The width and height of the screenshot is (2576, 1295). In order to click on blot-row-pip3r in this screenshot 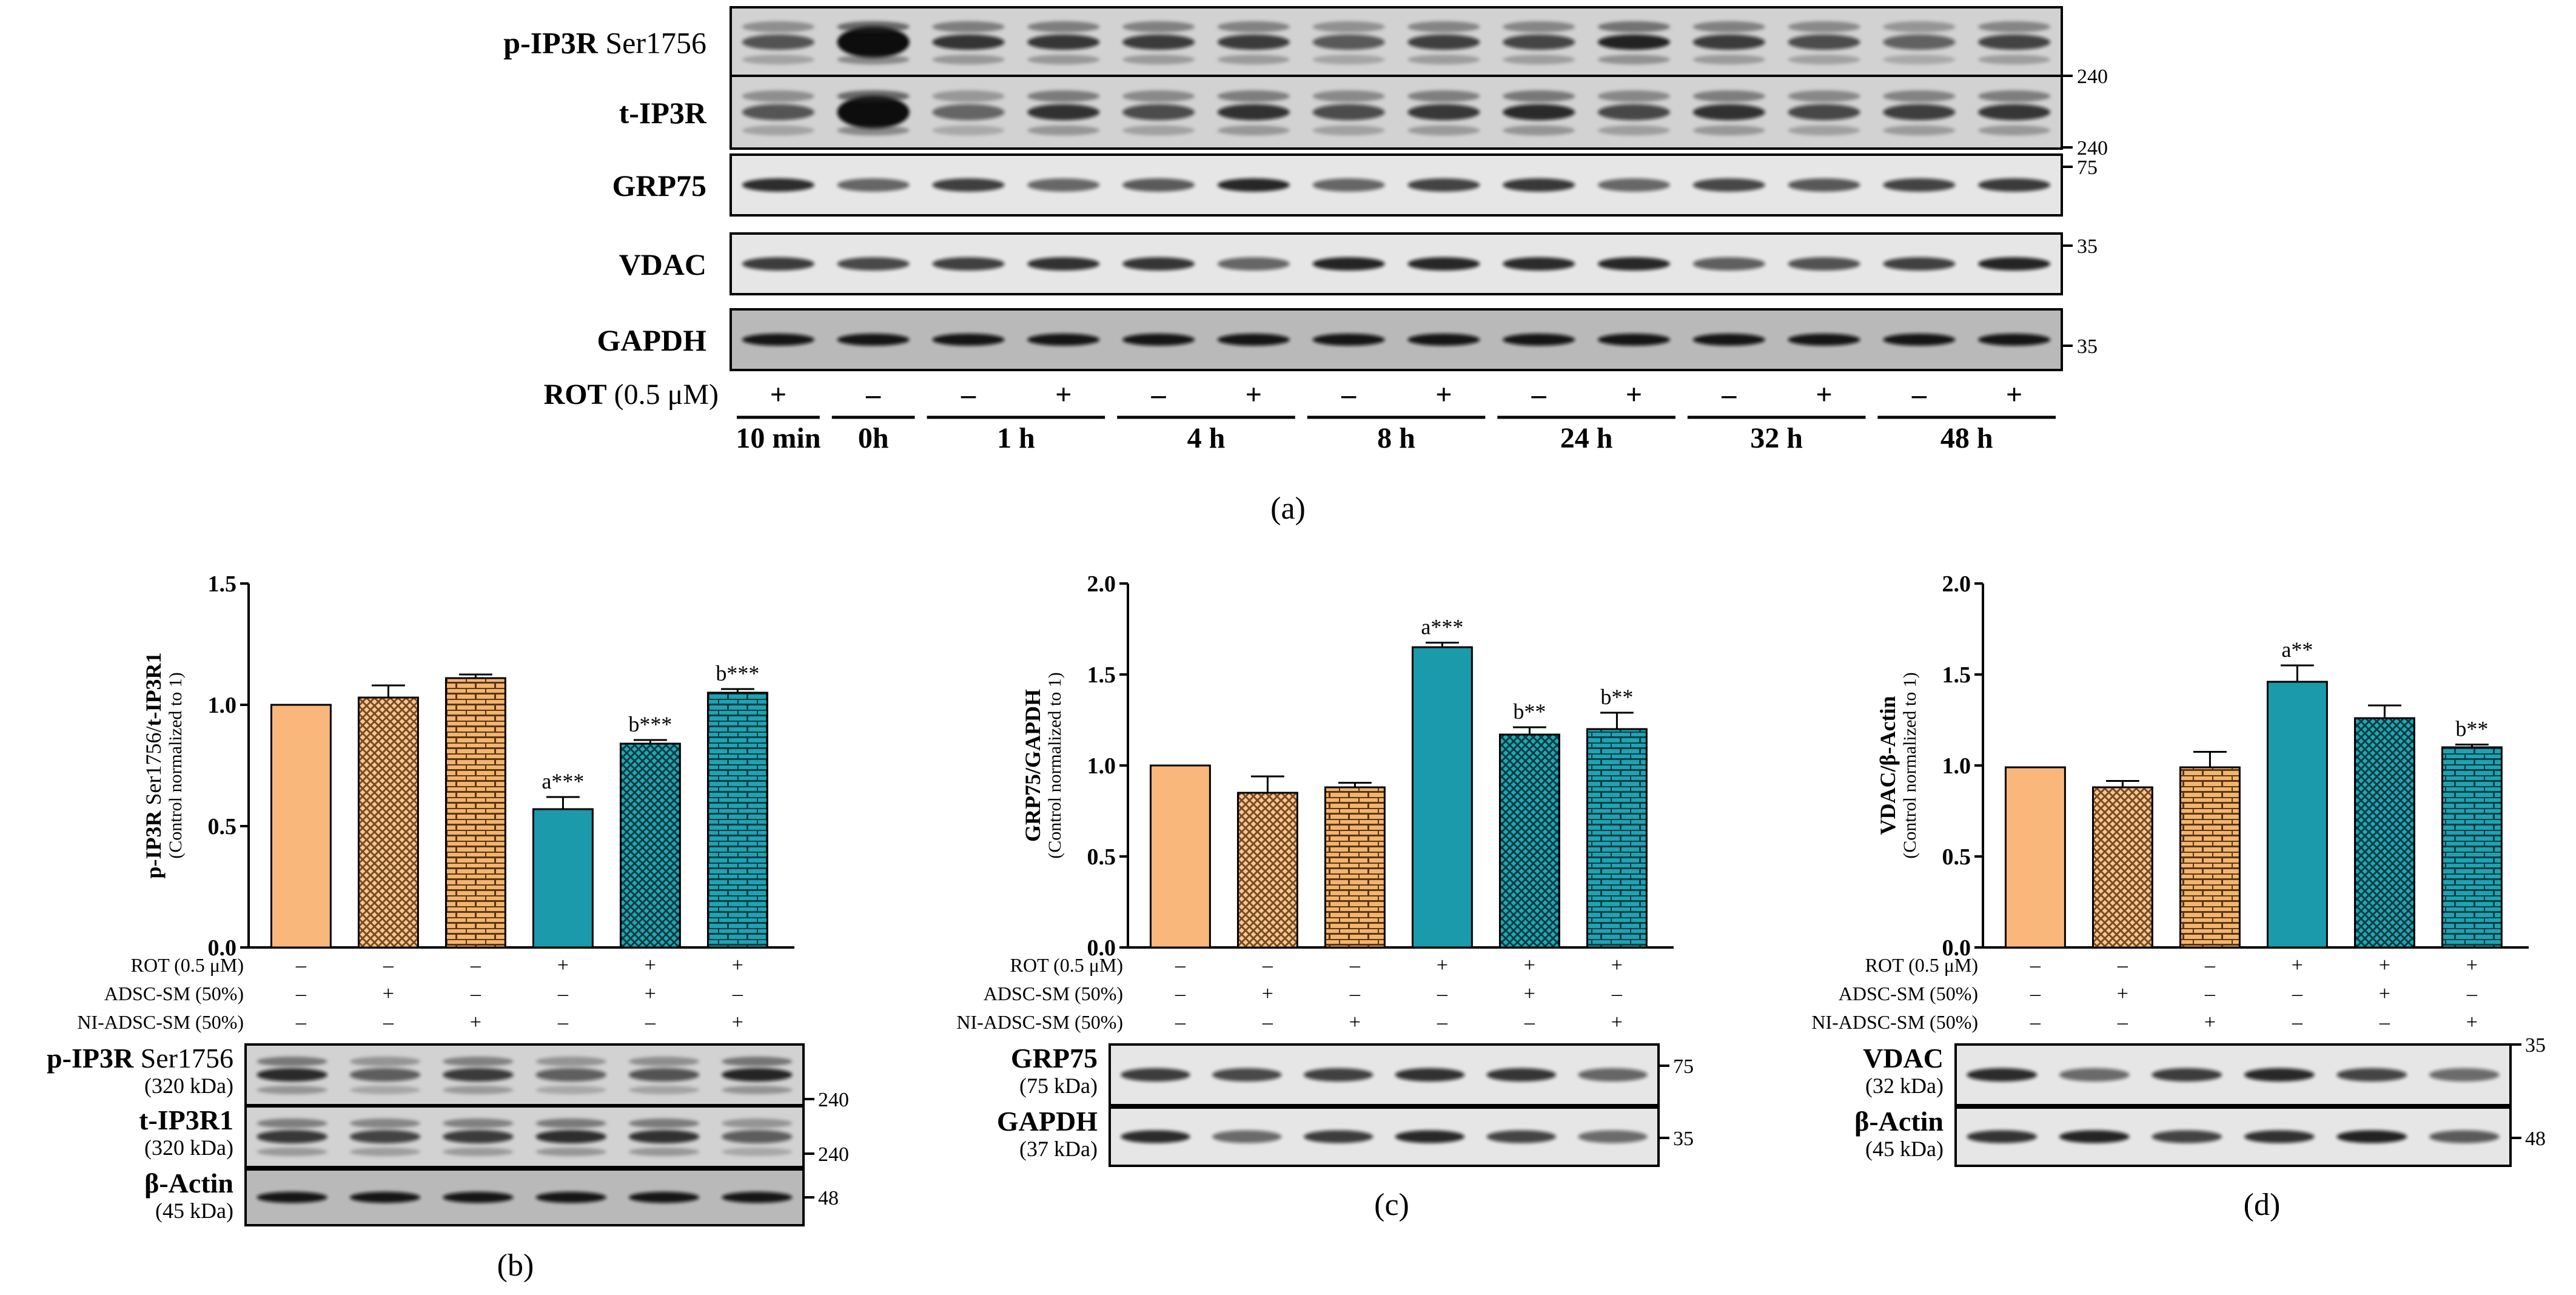, I will do `click(1397, 42)`.